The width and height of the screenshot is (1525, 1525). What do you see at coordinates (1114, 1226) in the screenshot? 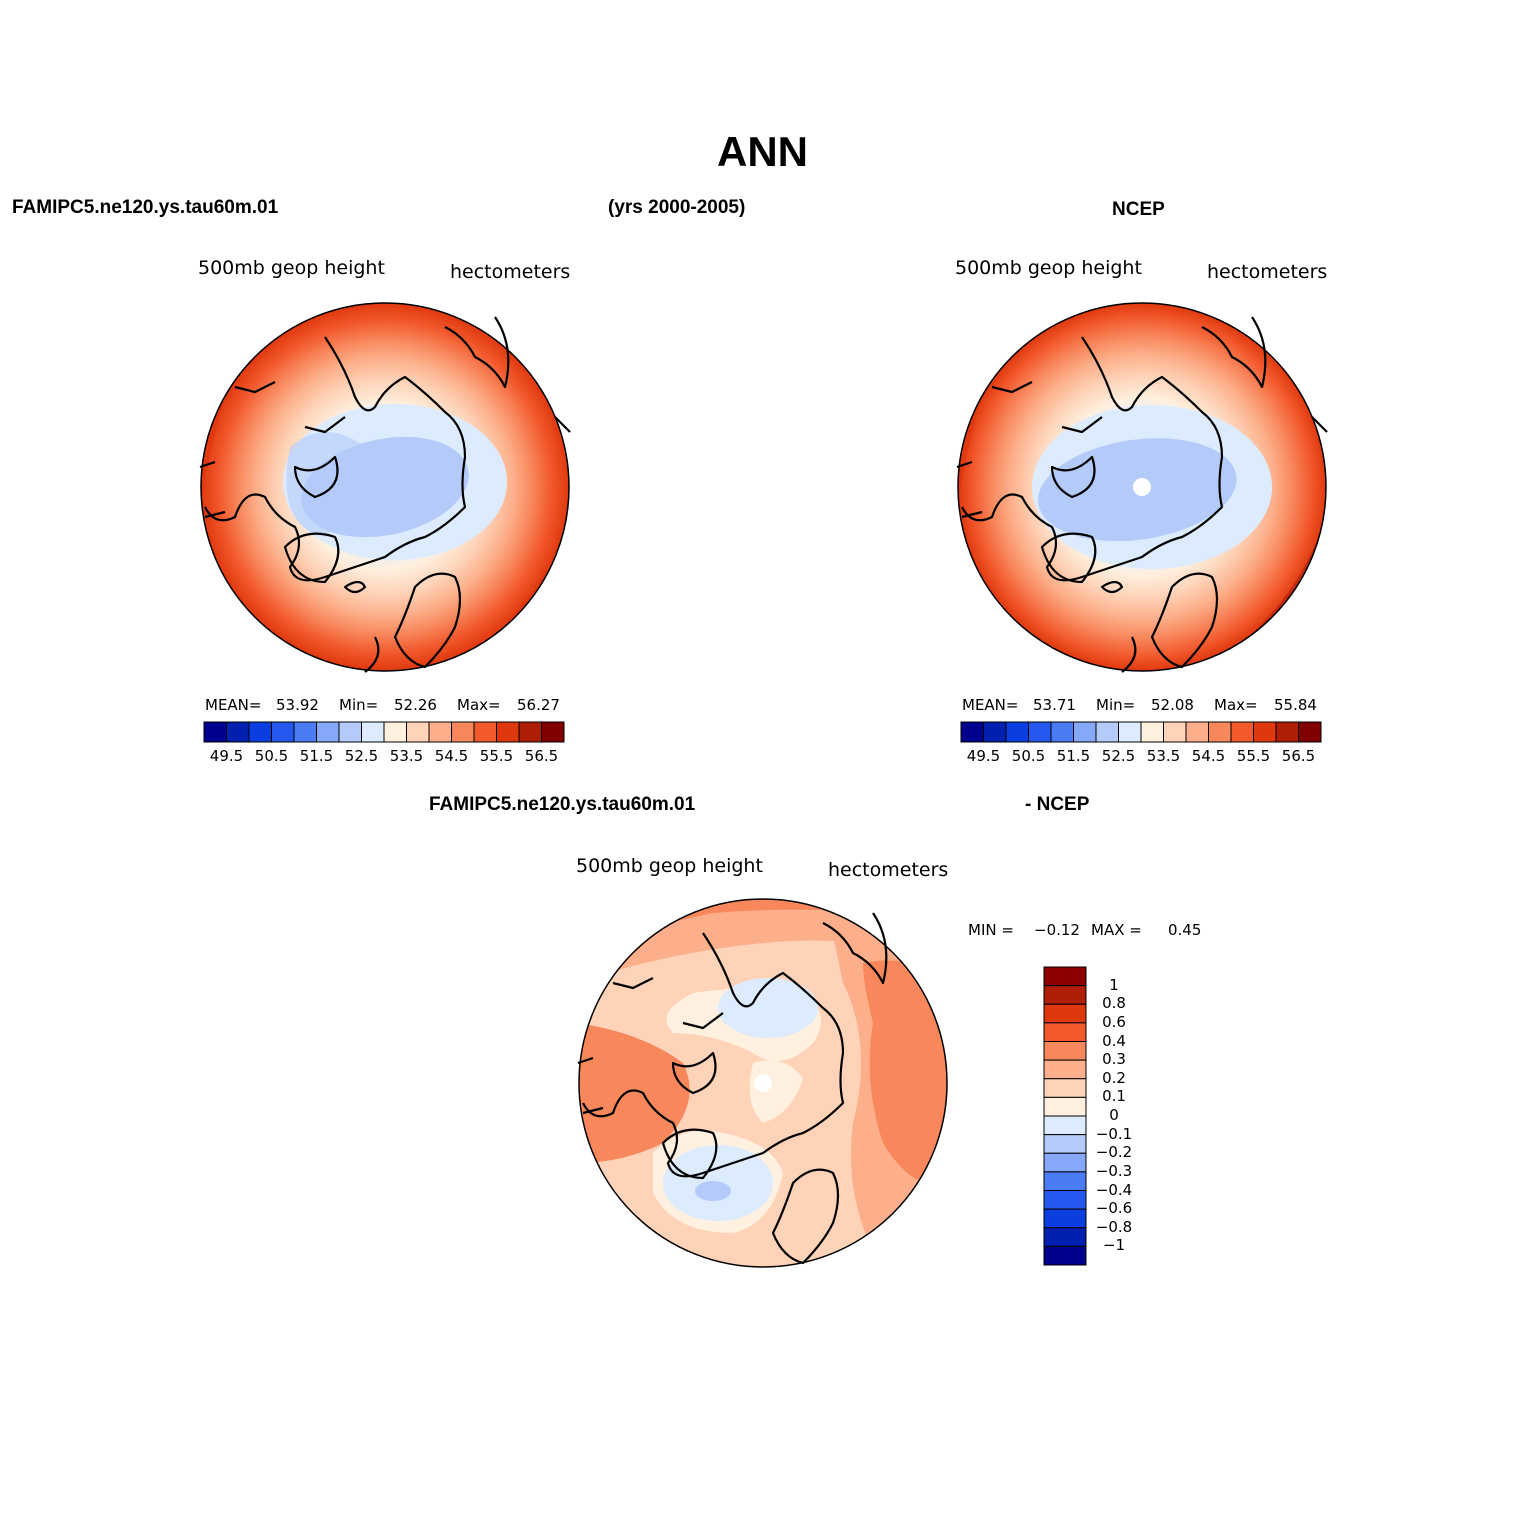
I see `diff-colorbar-tick-label: −0.8` at bounding box center [1114, 1226].